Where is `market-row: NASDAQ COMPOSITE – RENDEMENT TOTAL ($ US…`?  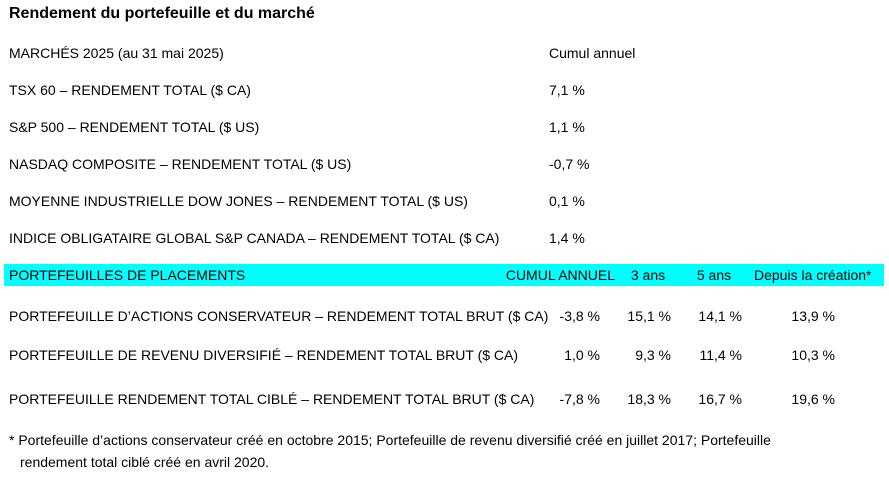
market-row: NASDAQ COMPOSITE – RENDEMENT TOTAL ($ US… is located at coordinates (444, 164).